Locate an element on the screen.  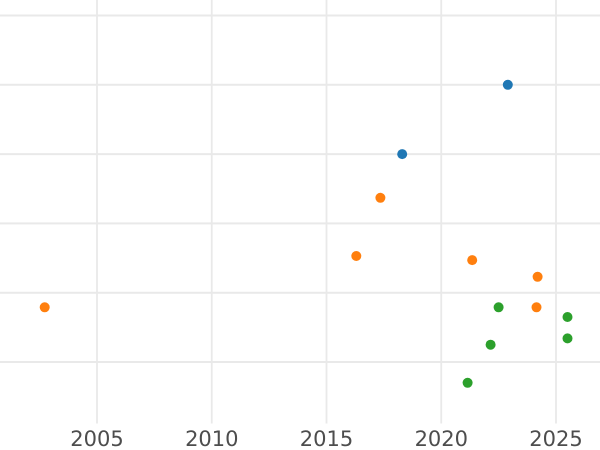
x-tick-label: 2005 is located at coordinates (96, 438).